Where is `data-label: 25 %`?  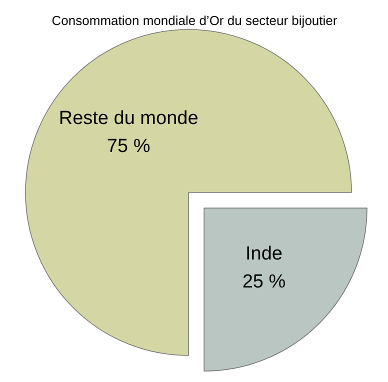 data-label: 25 % is located at coordinates (264, 281).